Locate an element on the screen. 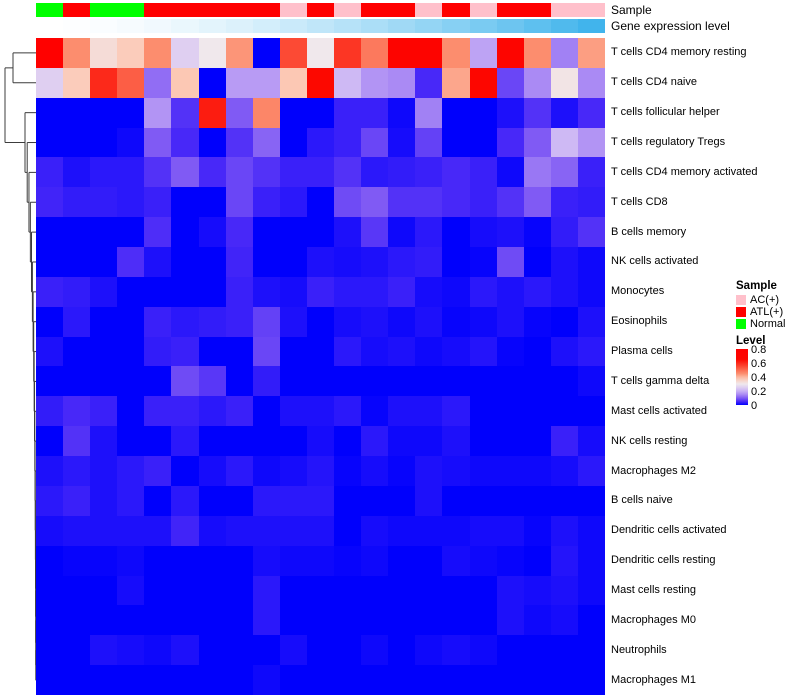 The image size is (800, 700). level-tick-label: 0.6 is located at coordinates (759, 364).